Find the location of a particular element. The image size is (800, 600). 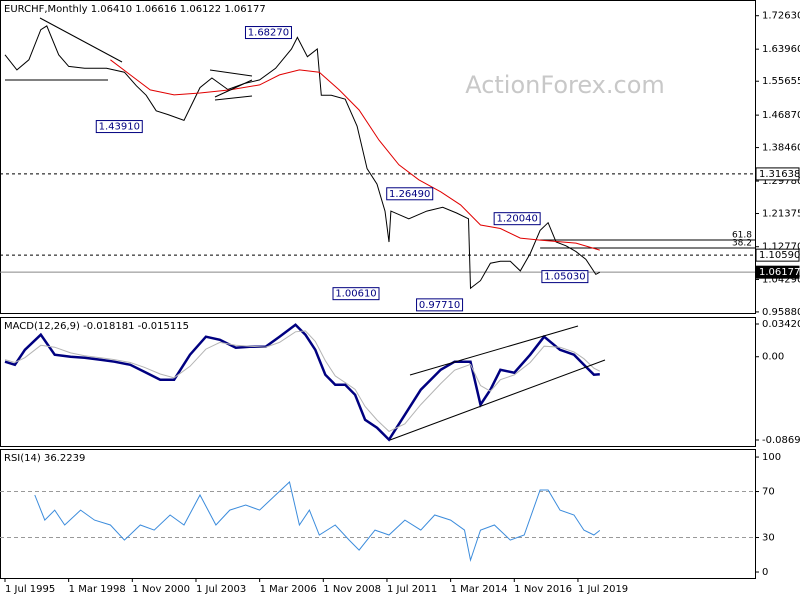

x-tick-label: 1 Jul 1995 is located at coordinates (30, 589).